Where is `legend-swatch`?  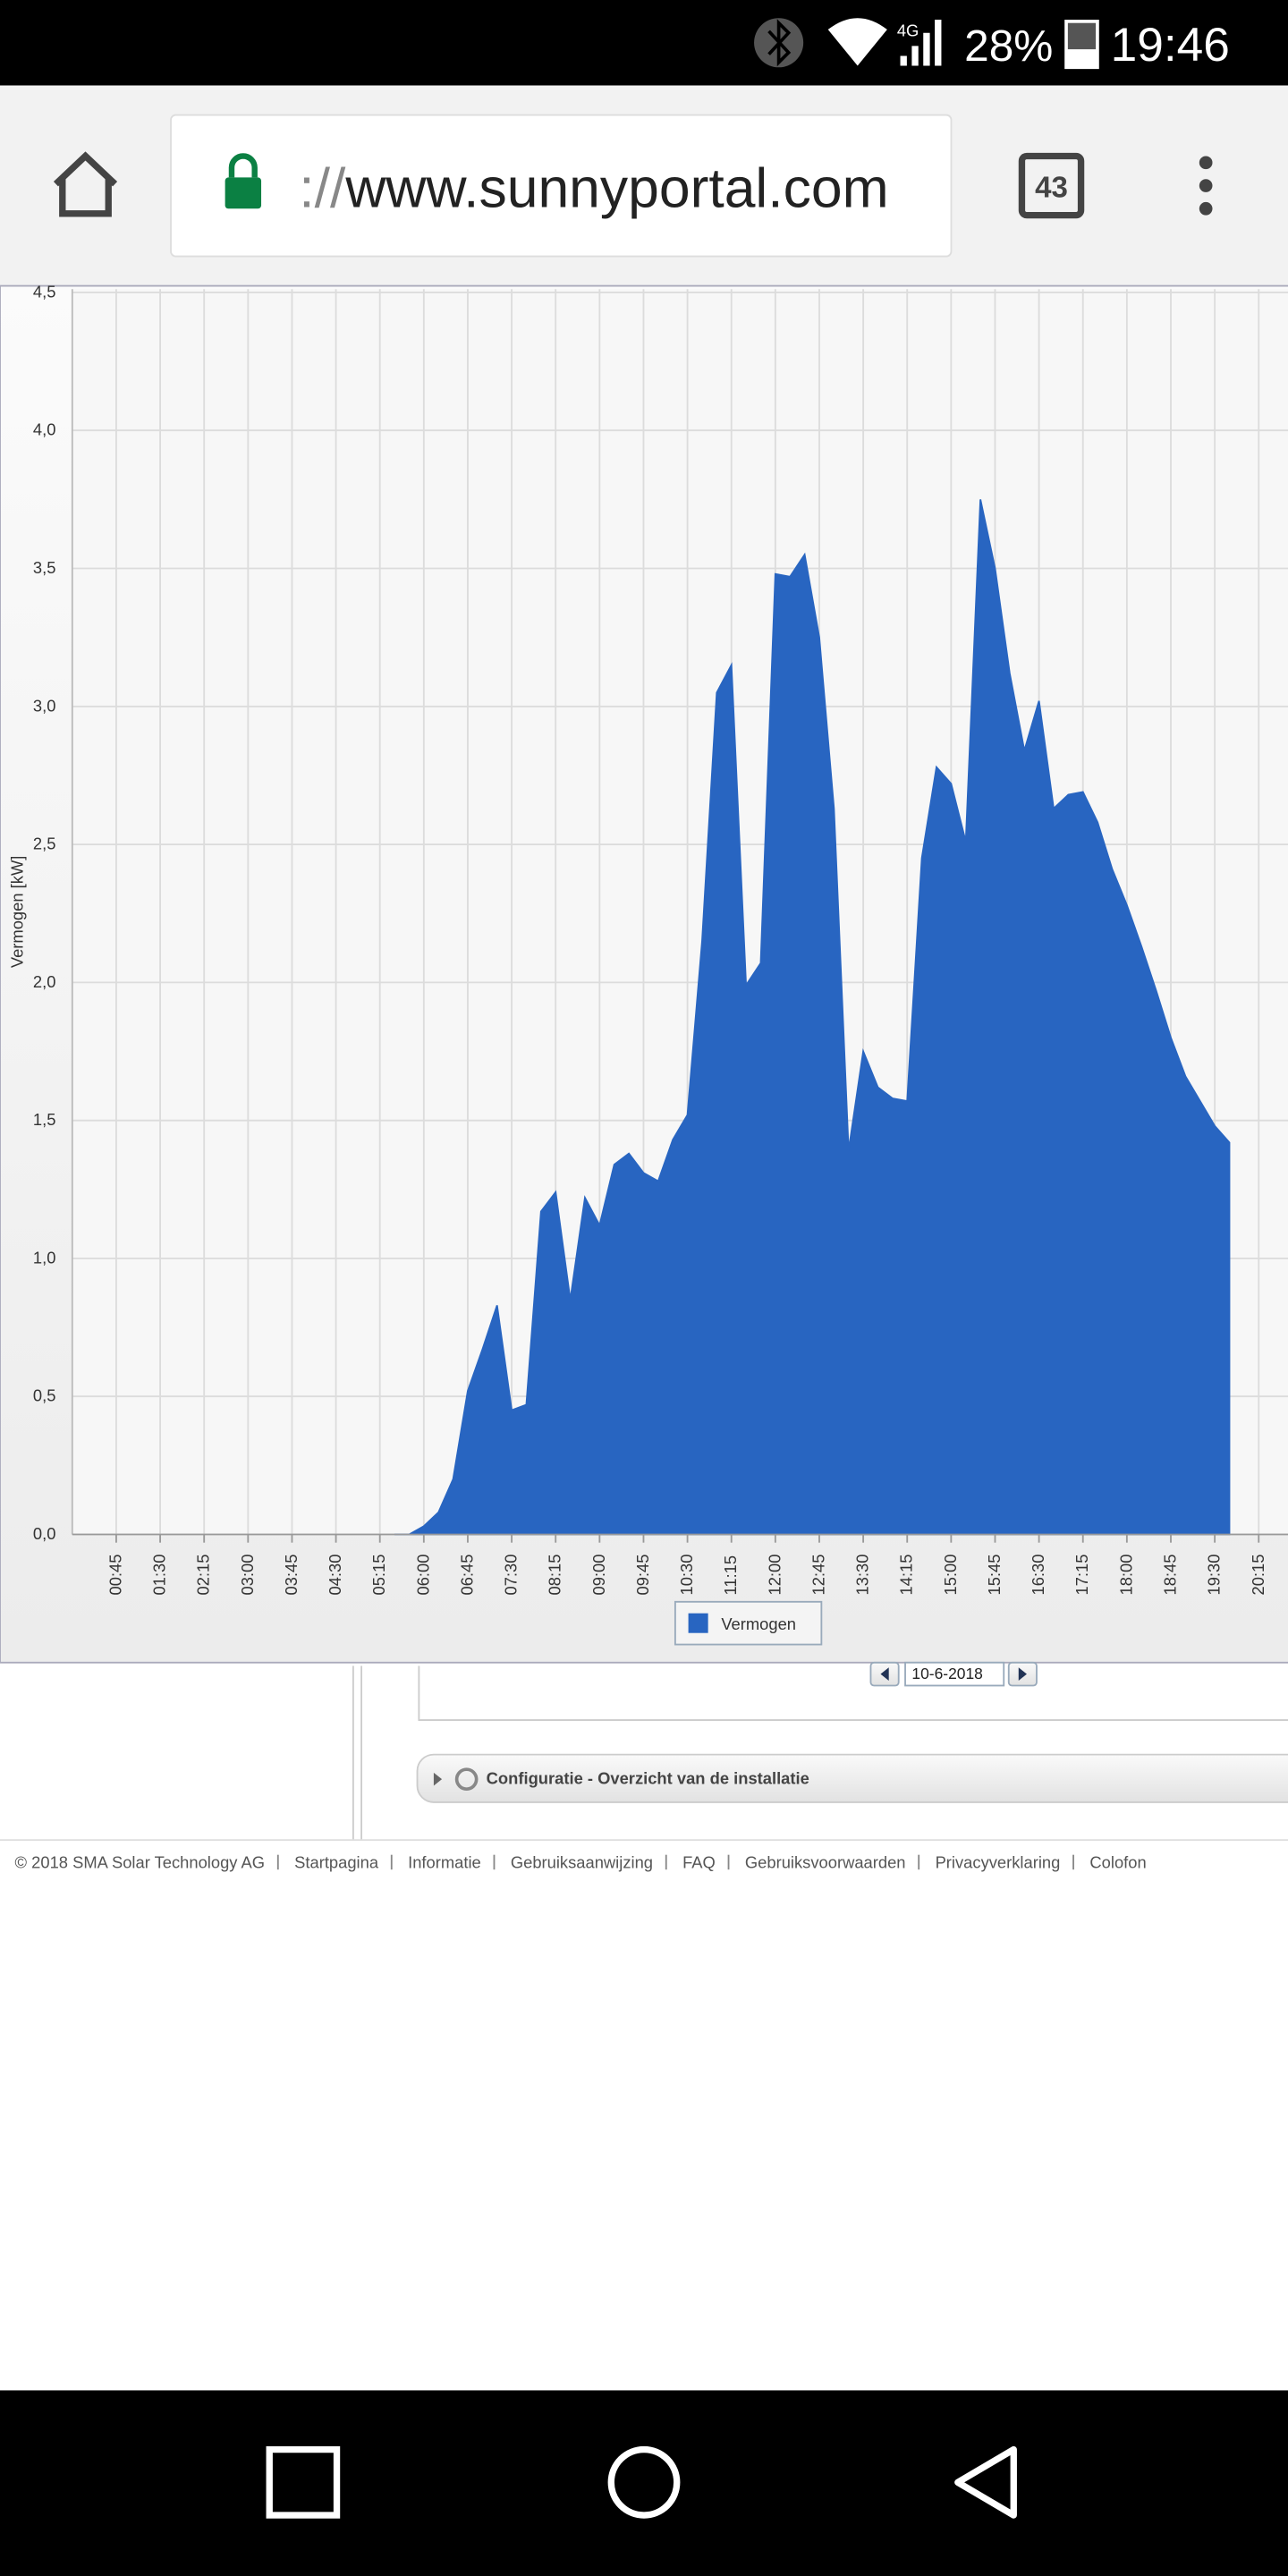
legend-swatch is located at coordinates (698, 1623).